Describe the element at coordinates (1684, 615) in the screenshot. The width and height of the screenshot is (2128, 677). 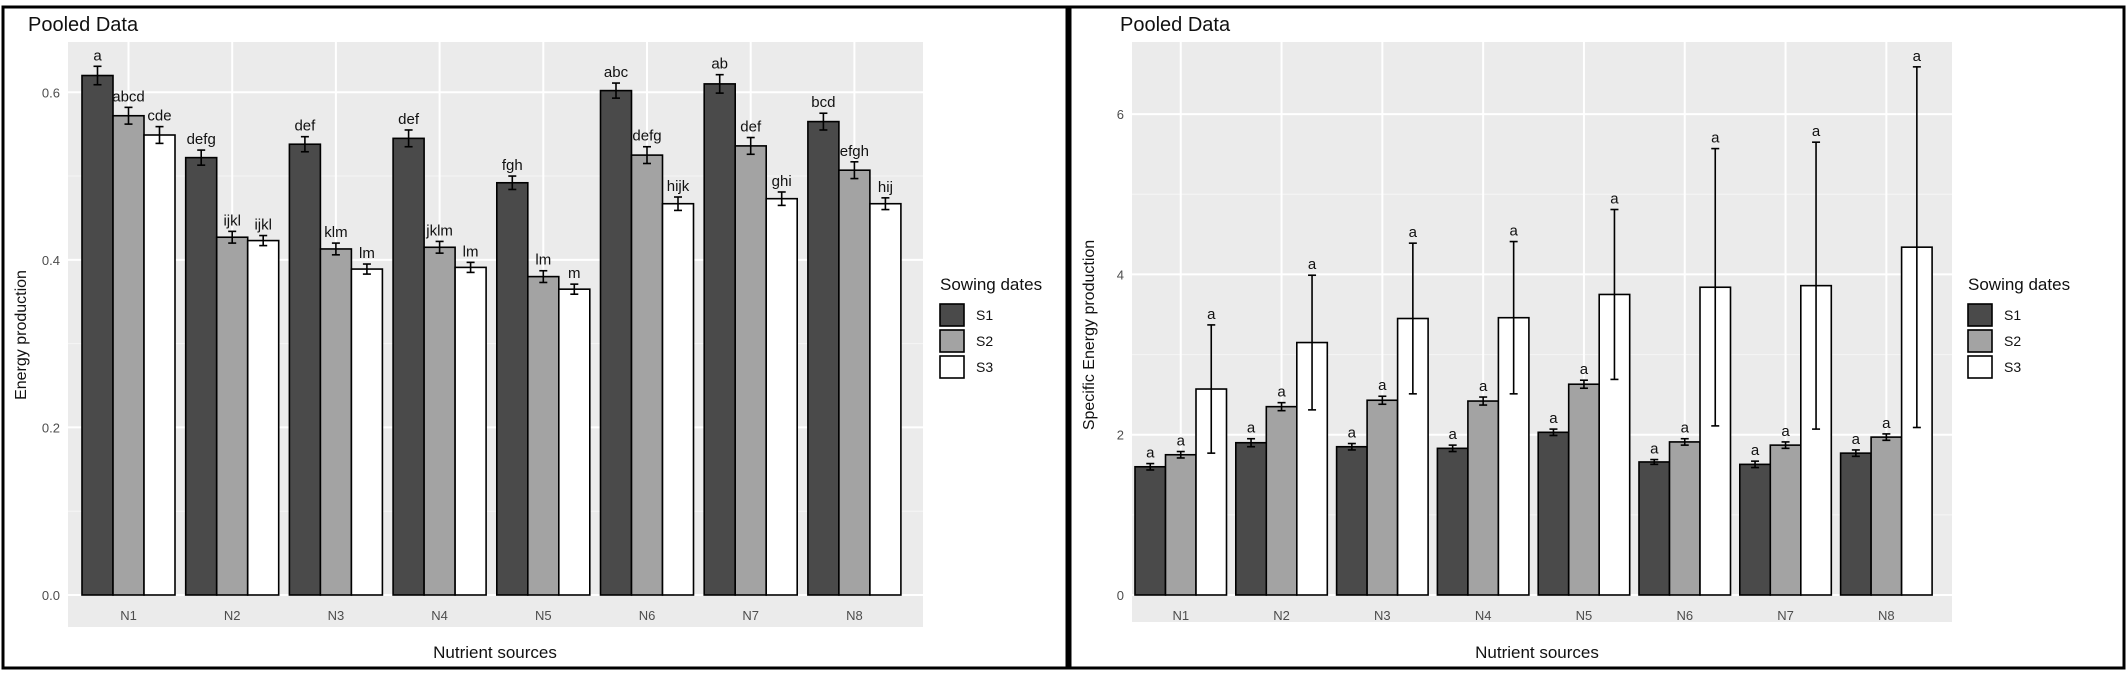
I see `x-tick-label: N6` at that location.